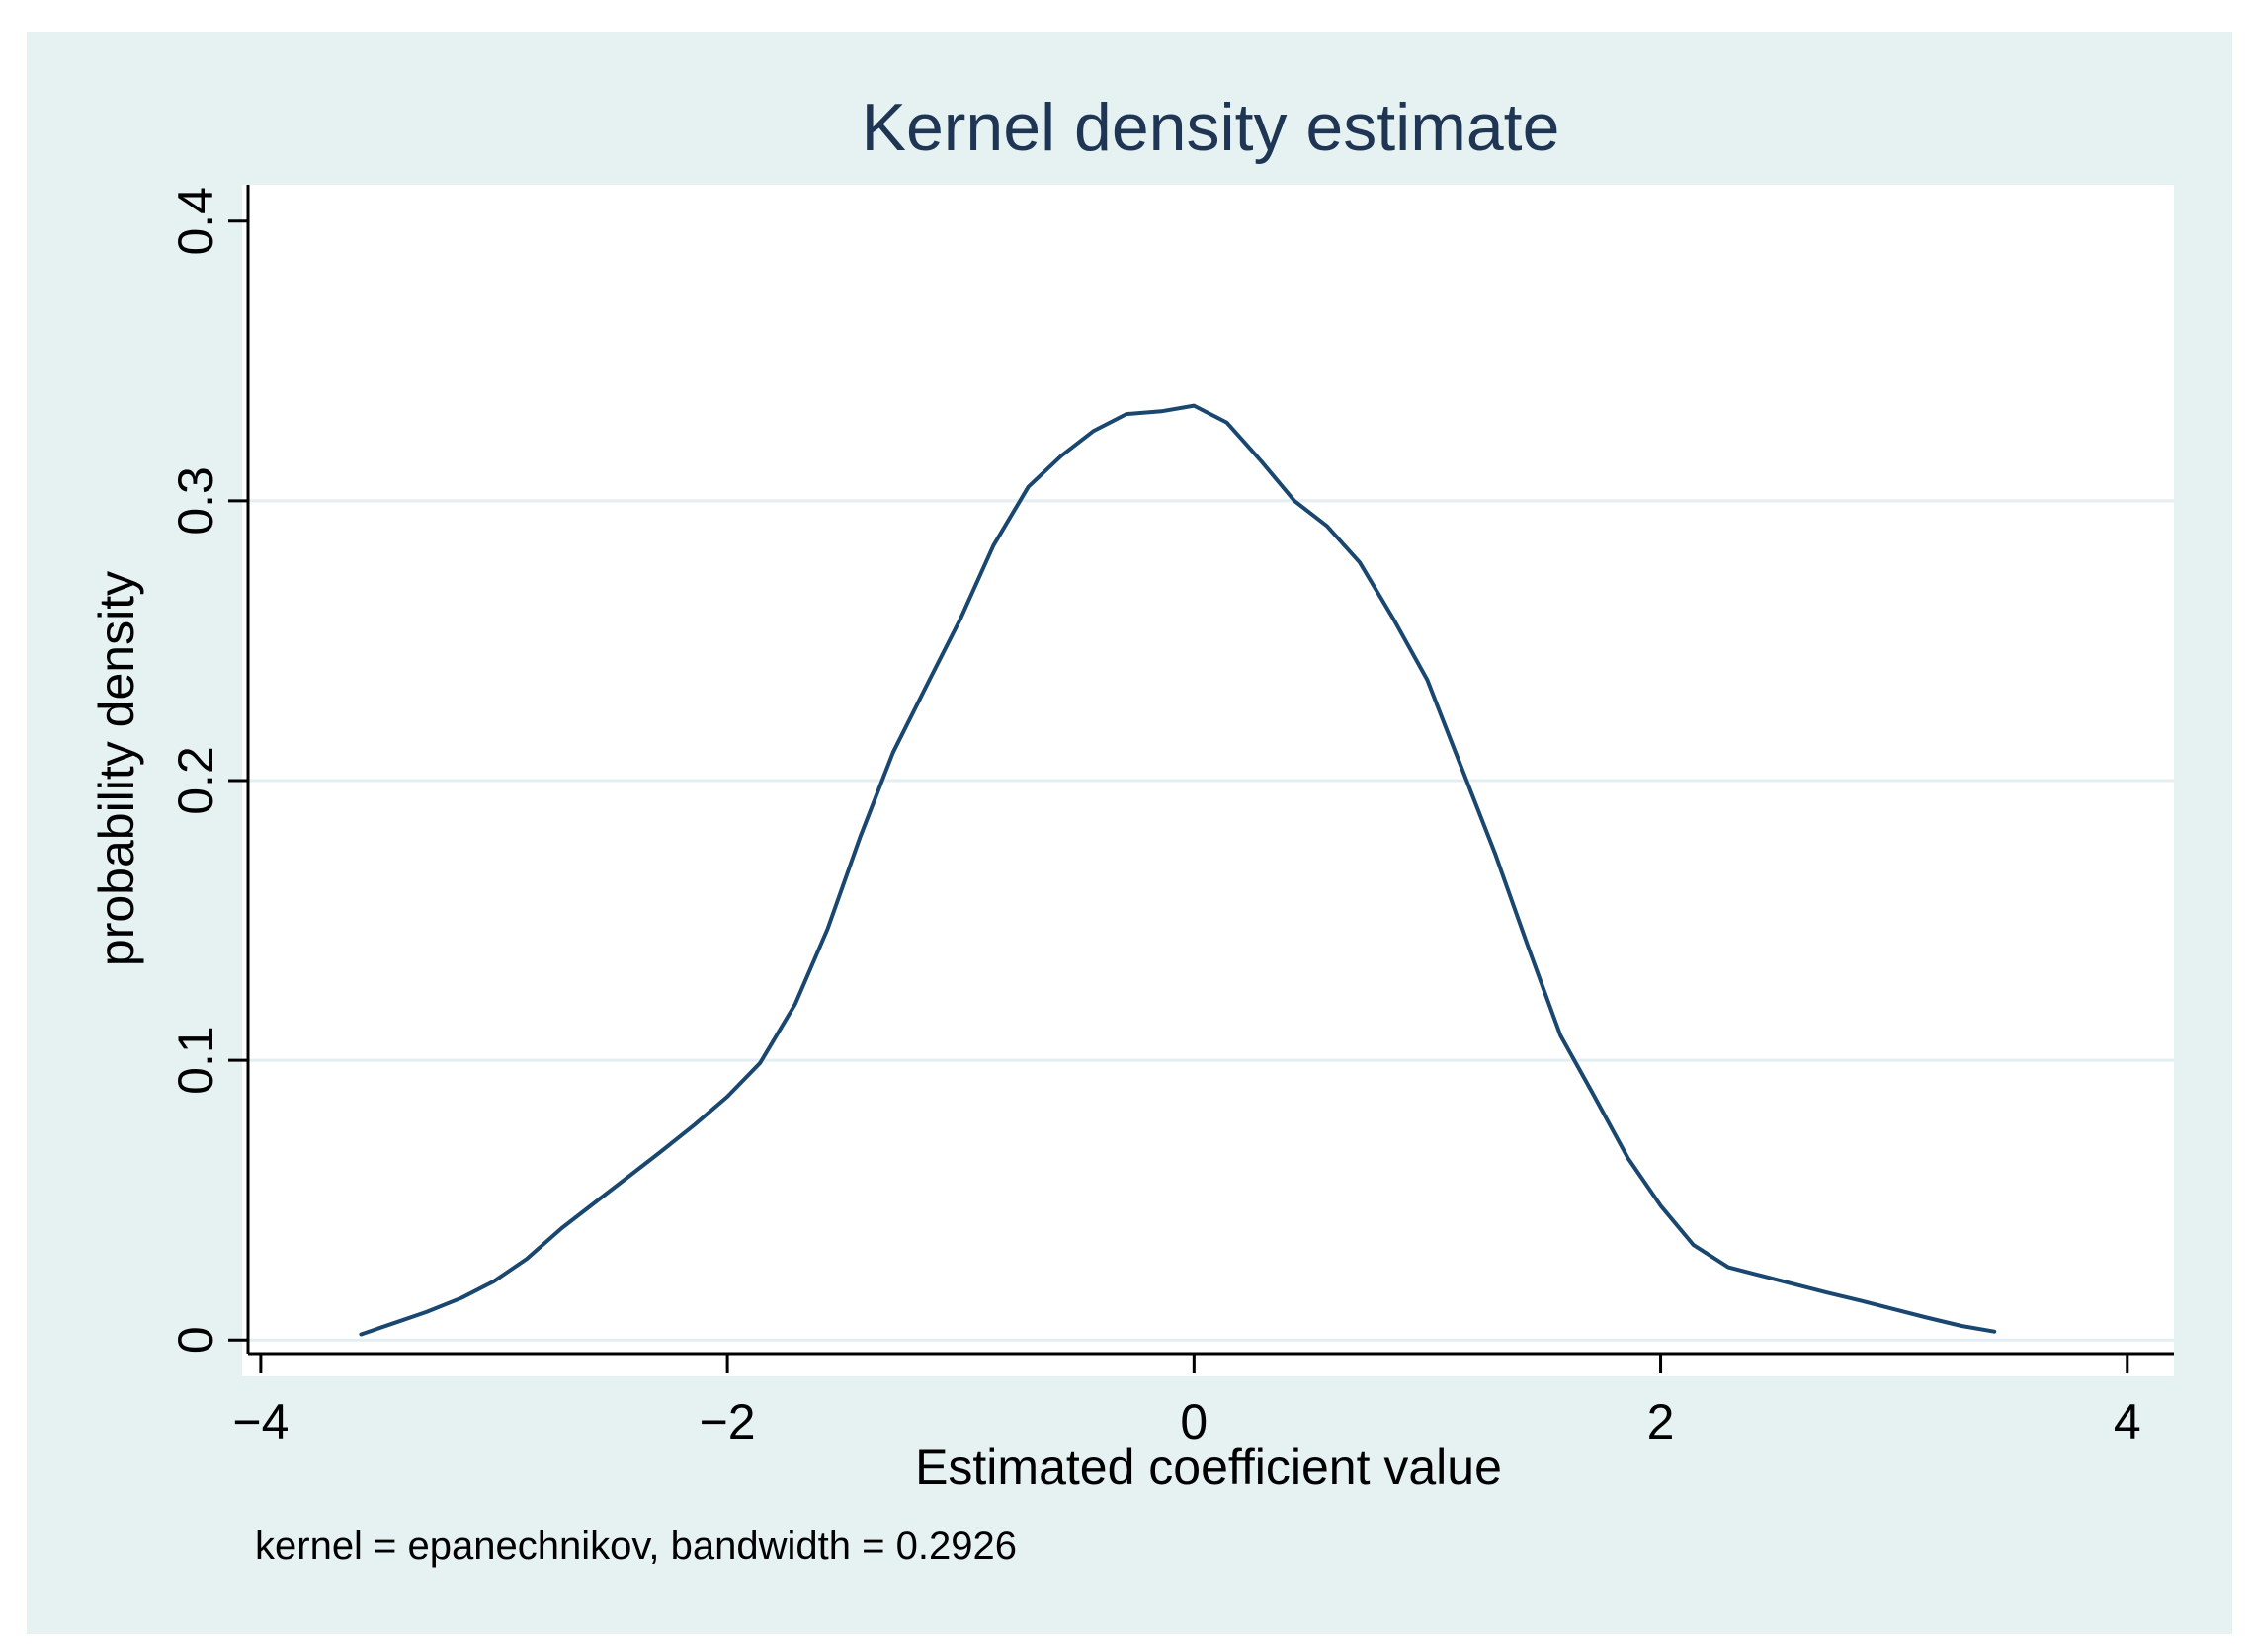 The height and width of the screenshot is (1652, 2252). I want to click on y-tick-label: 0.1, so click(196, 1060).